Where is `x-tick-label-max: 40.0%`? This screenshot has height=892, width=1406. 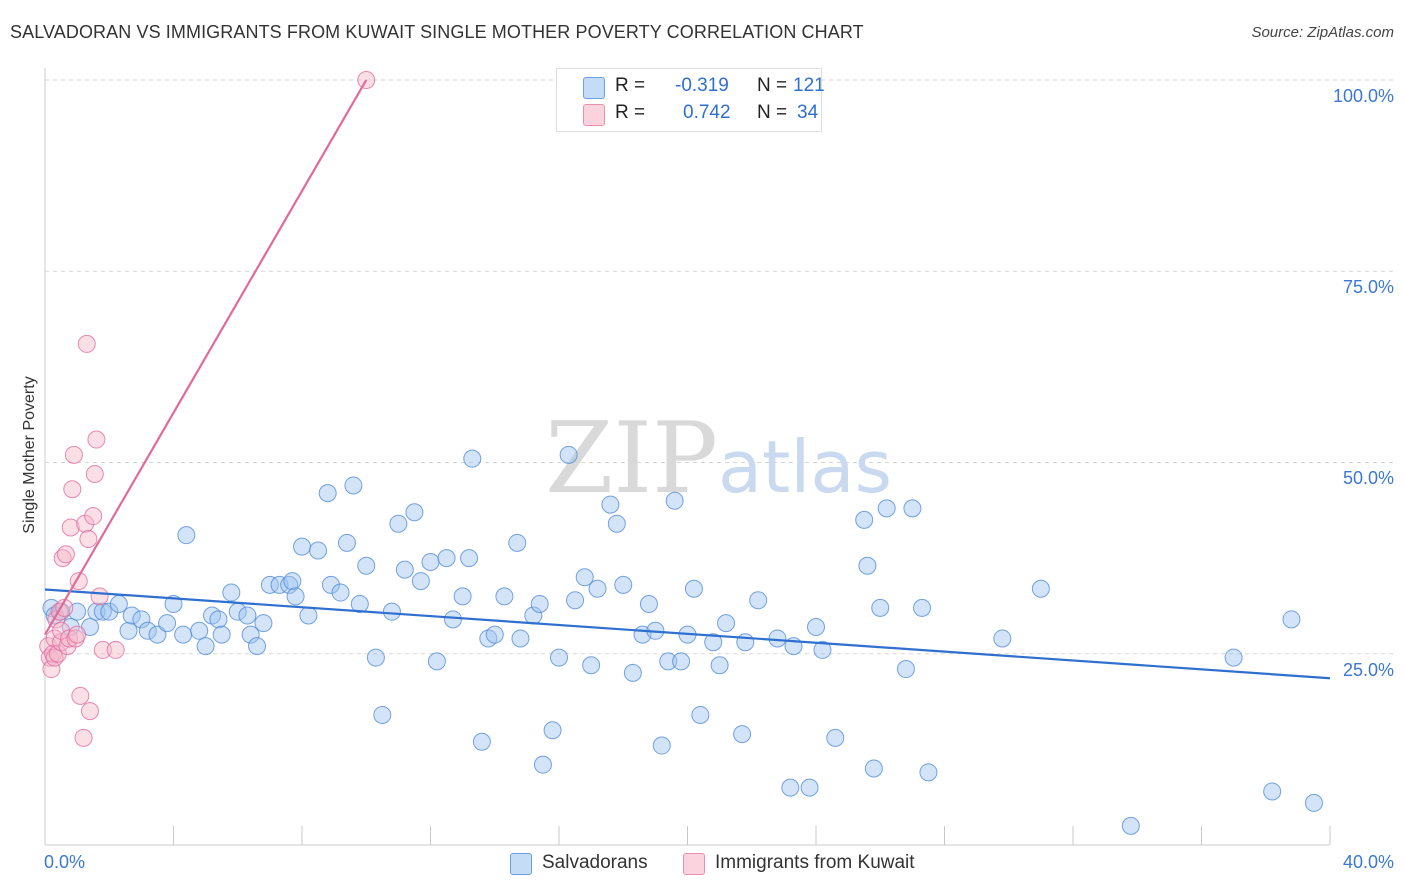
x-tick-label-max: 40.0% is located at coordinates (1368, 862).